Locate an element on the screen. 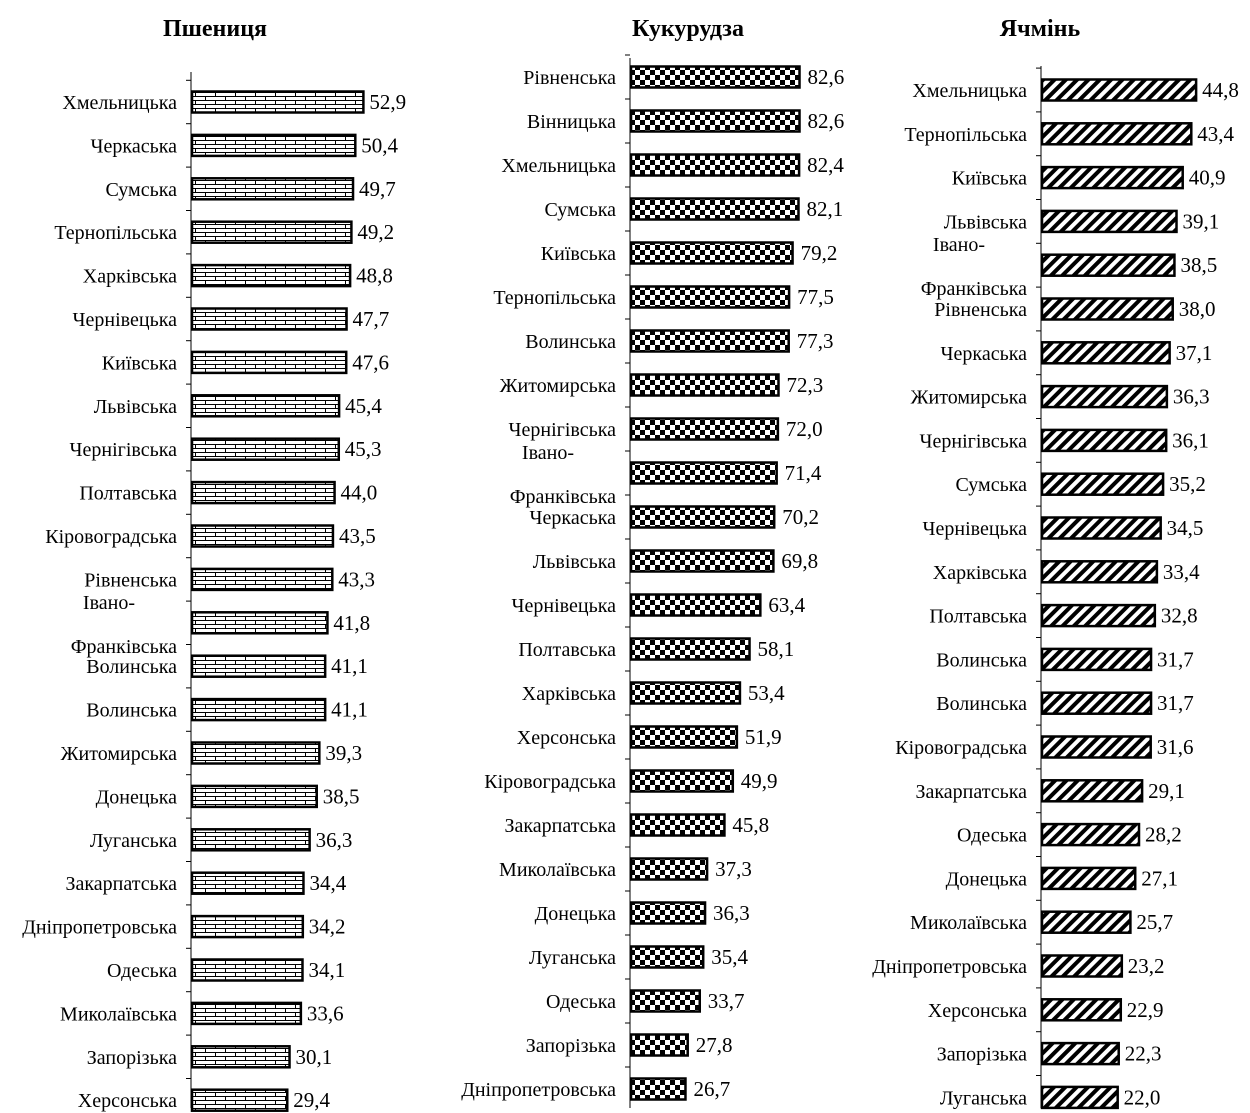  barley-category-label: Чернігівська is located at coordinates (973, 441).